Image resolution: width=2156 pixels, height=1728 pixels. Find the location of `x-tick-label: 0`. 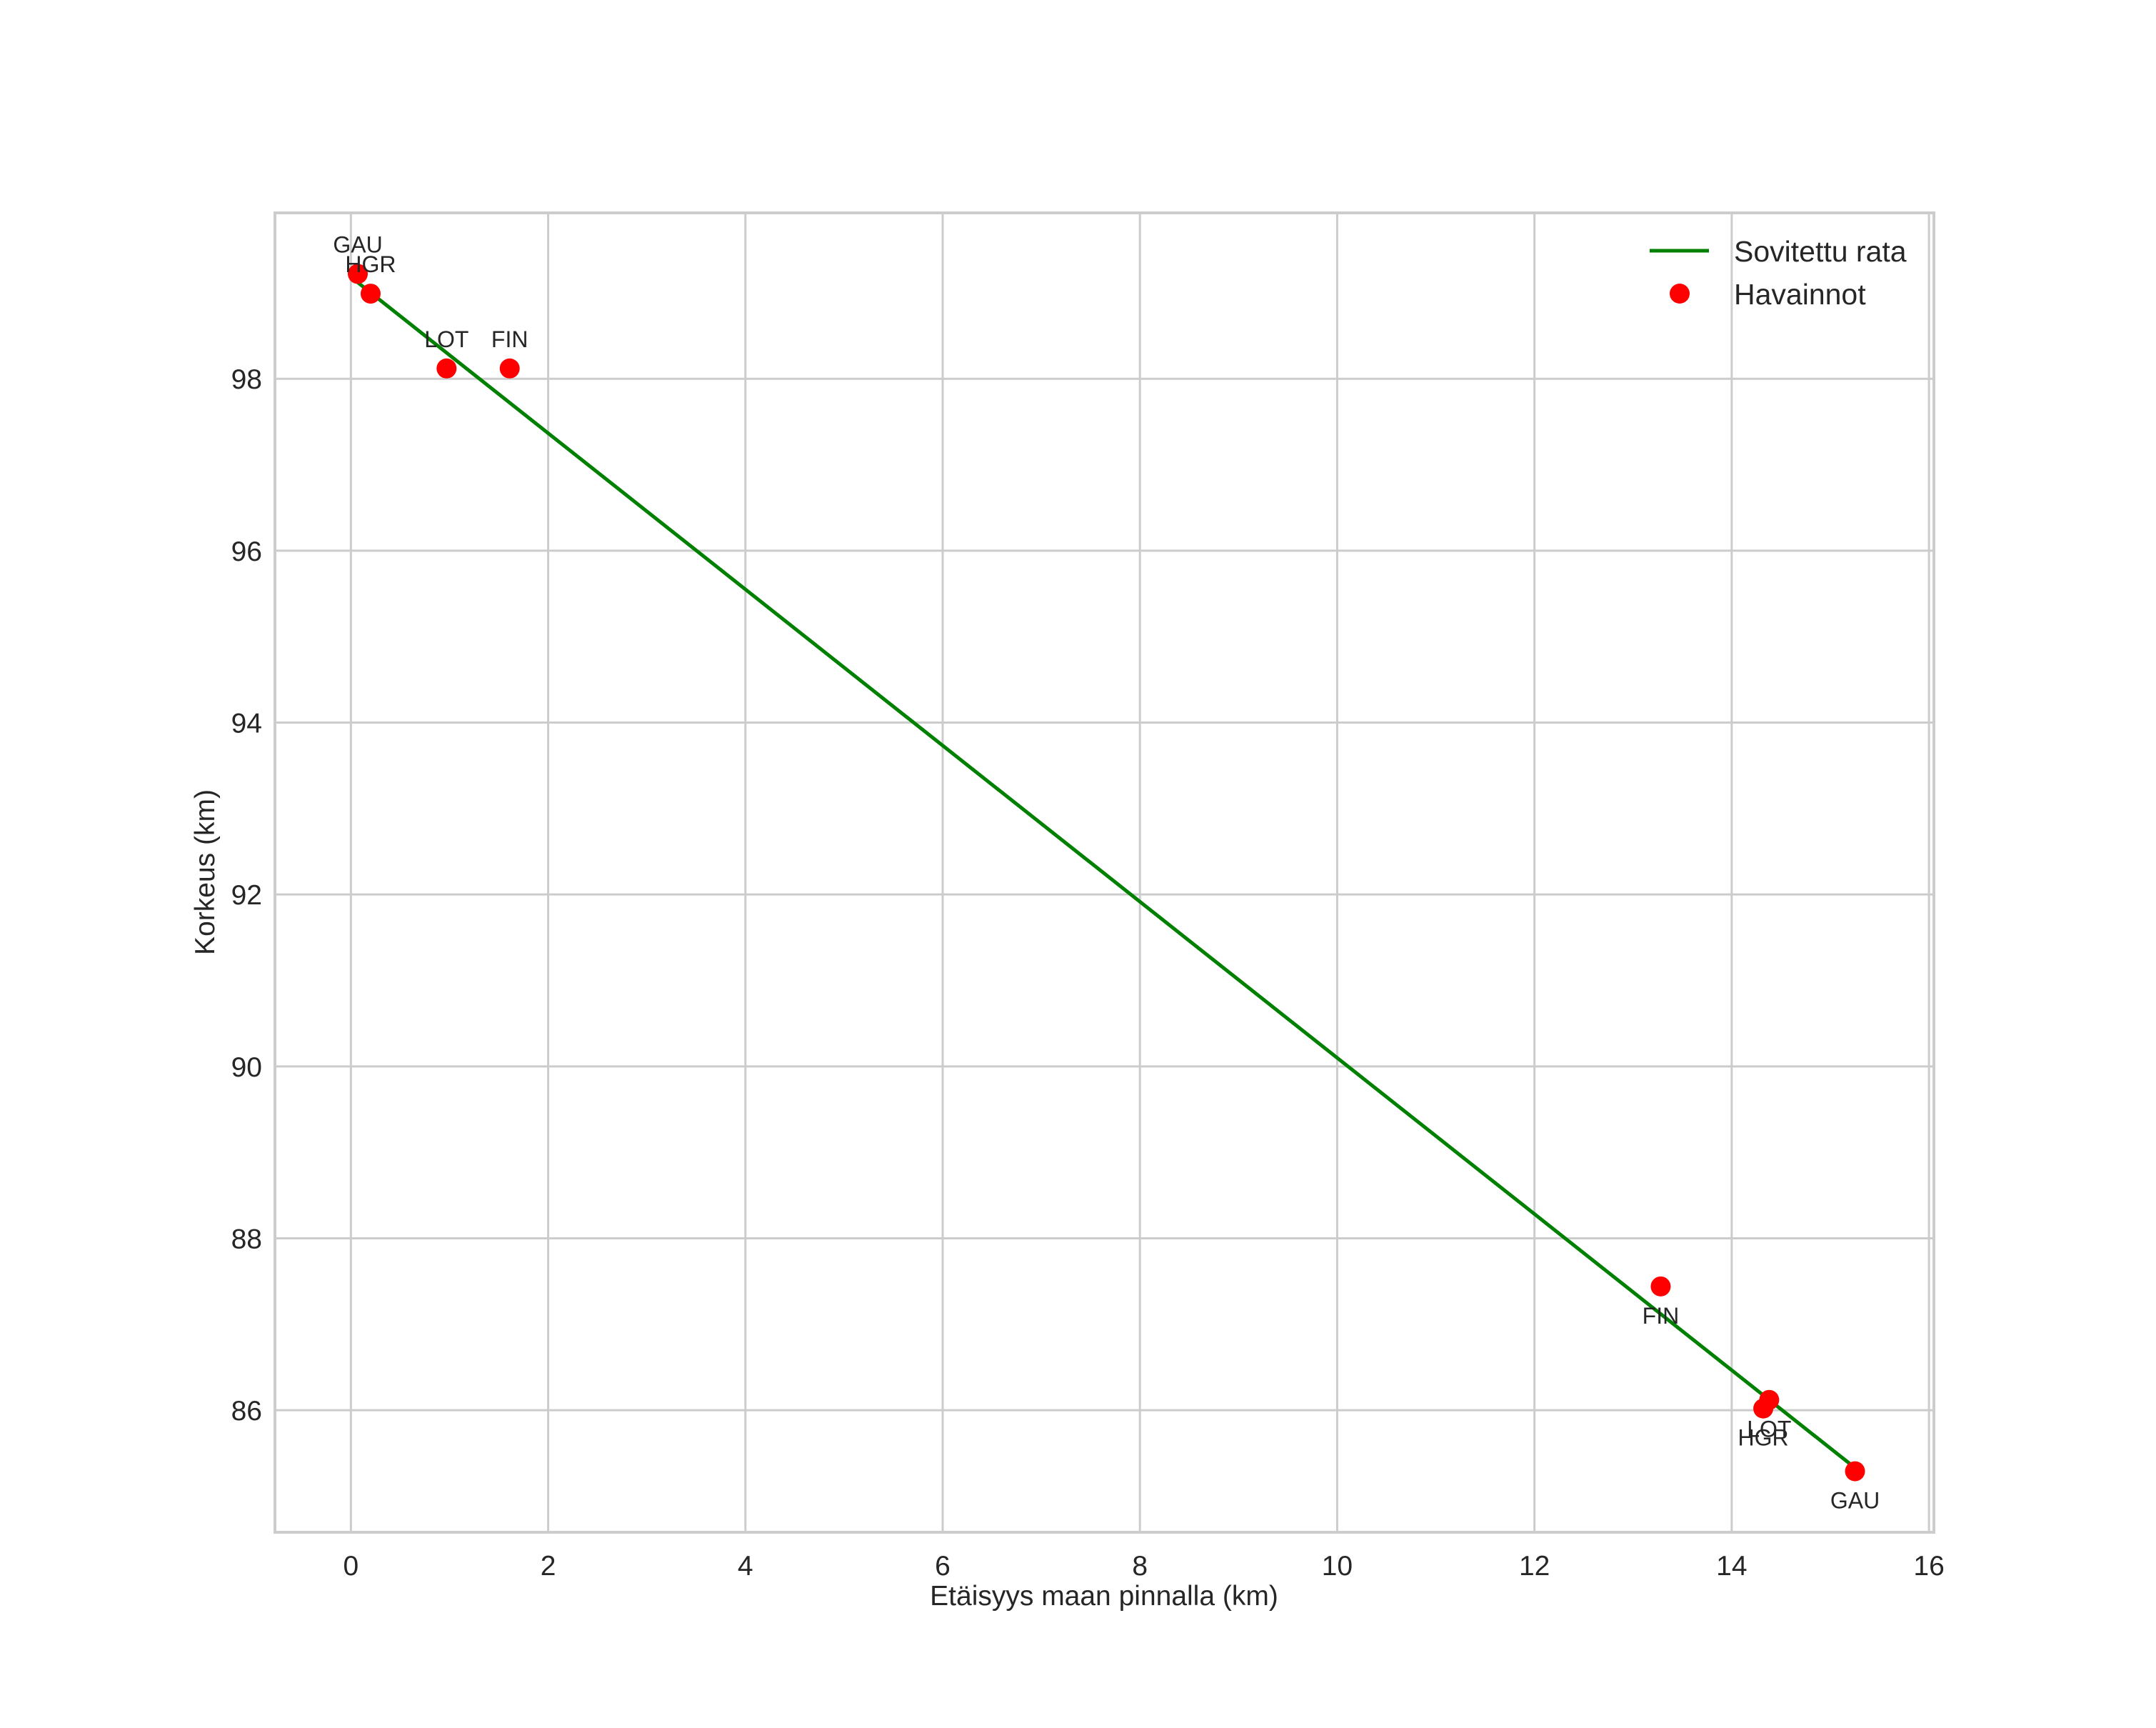

x-tick-label: 0 is located at coordinates (351, 1566).